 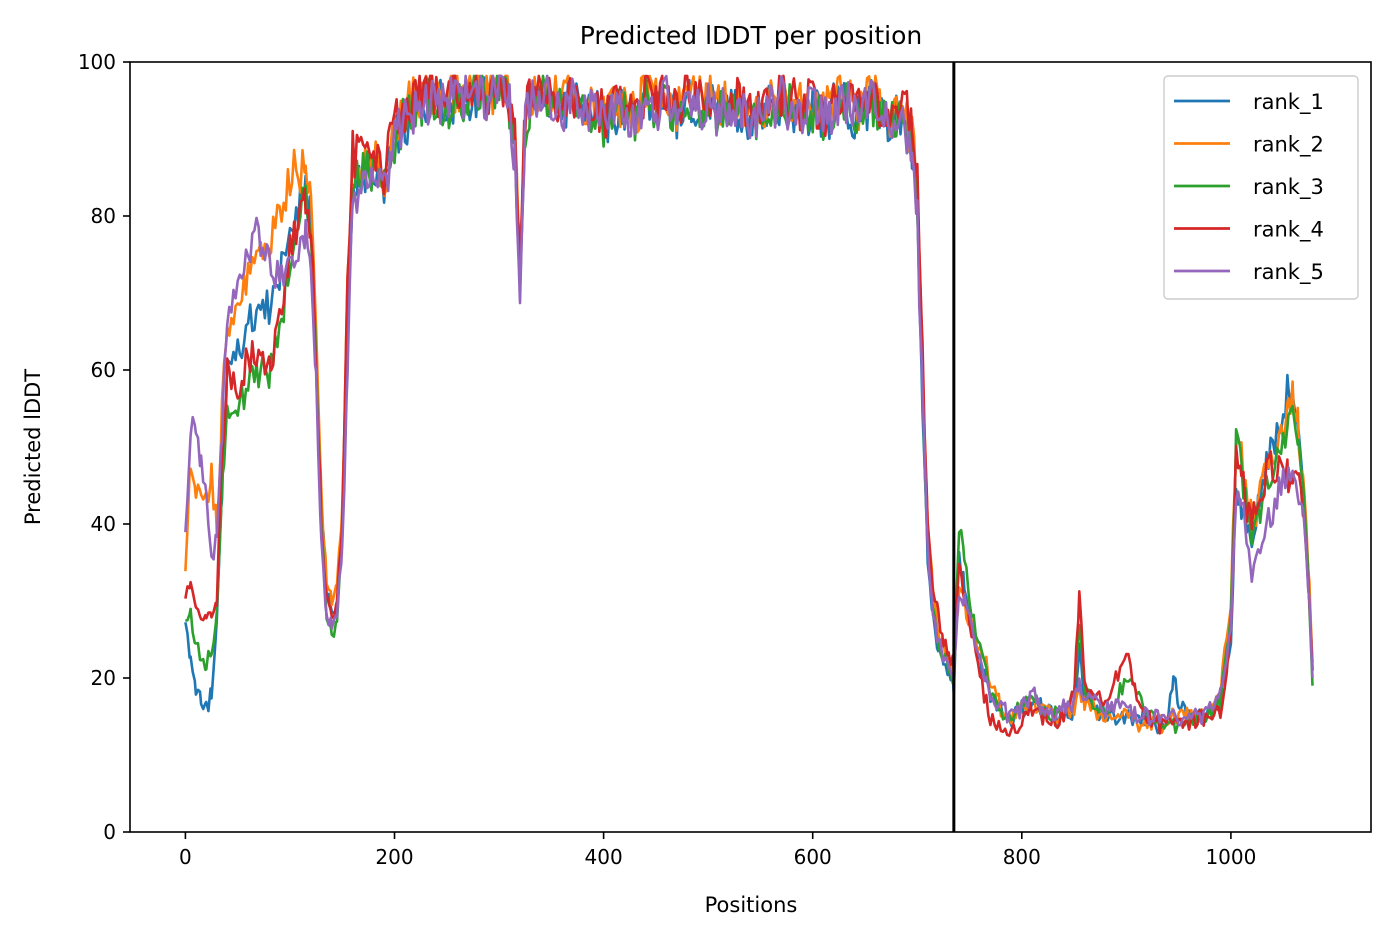 What do you see at coordinates (717, 850) in the screenshot?
I see `x-axis-ticks: 0 200 400 600 800 1000` at bounding box center [717, 850].